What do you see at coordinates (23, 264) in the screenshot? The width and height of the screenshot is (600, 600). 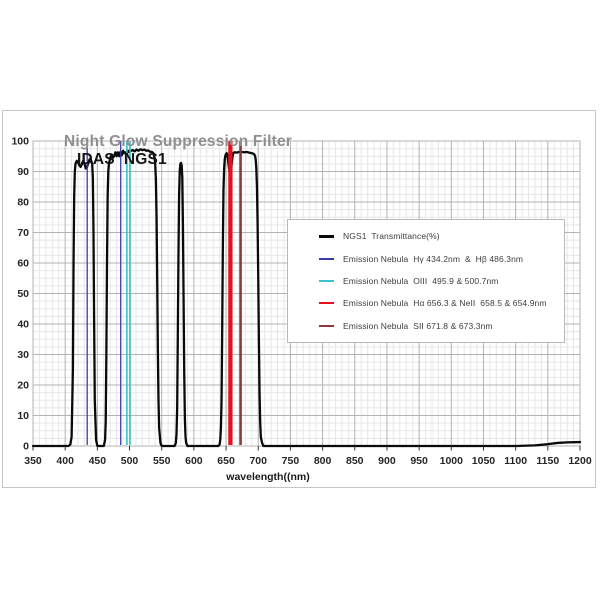 I see `y-tick-label: 60` at bounding box center [23, 264].